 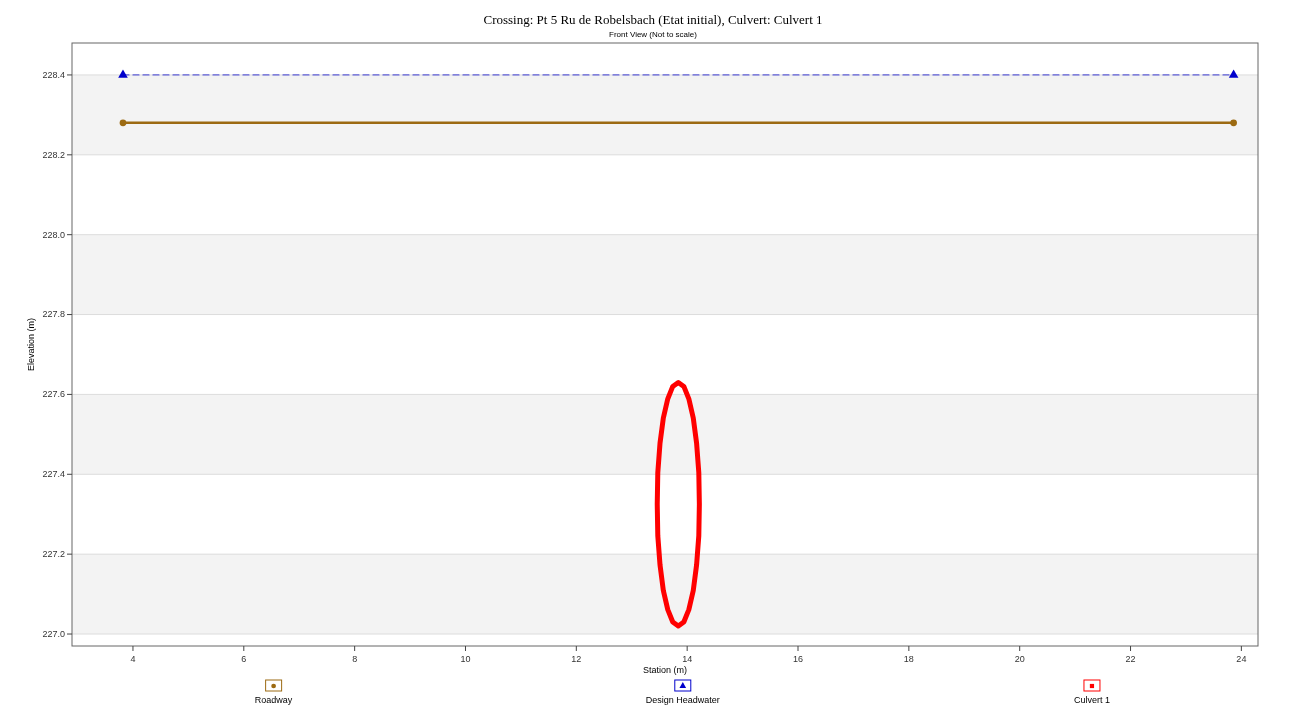 I want to click on y-axis-title: Elevation (m), so click(x=31, y=344).